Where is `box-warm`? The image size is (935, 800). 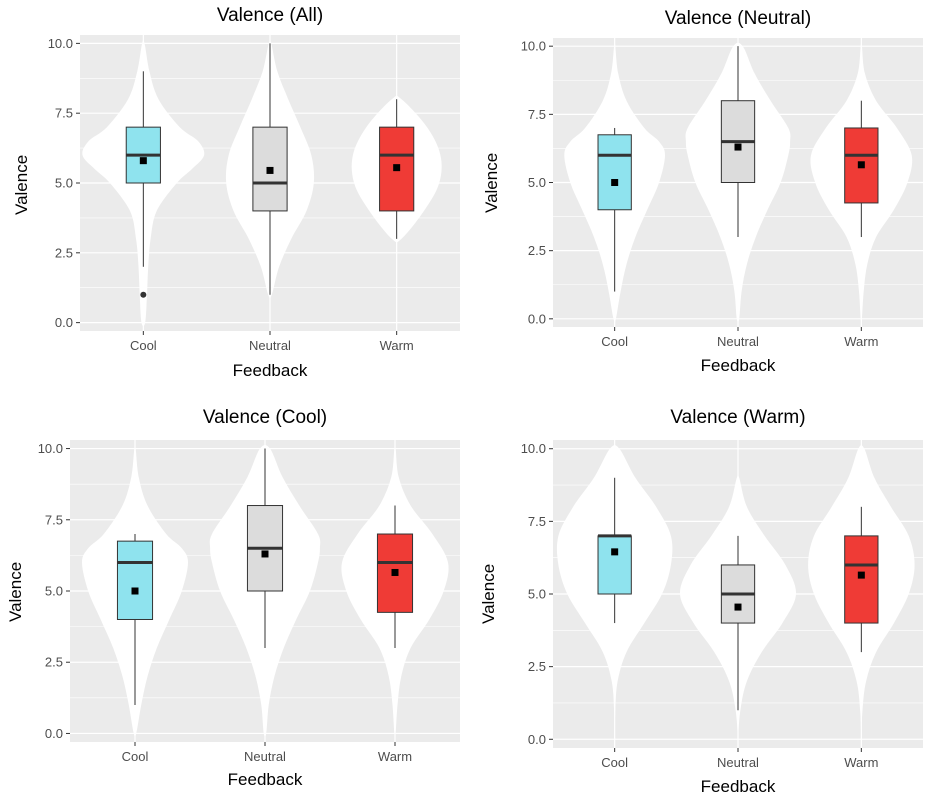
box-warm is located at coordinates (861, 579).